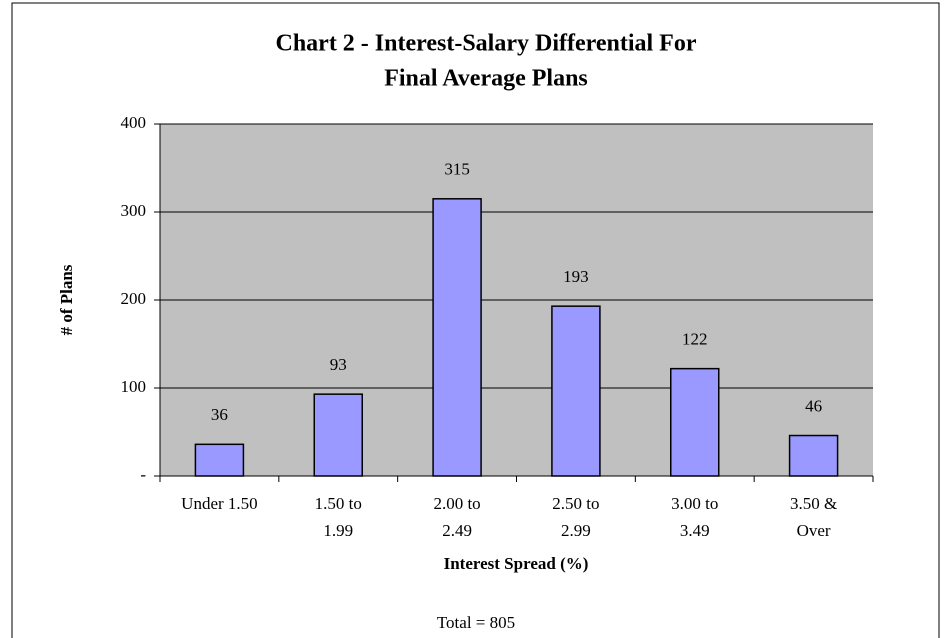 This screenshot has width=951, height=638. Describe the element at coordinates (476, 622) in the screenshot. I see `annotation: Total = 805` at that location.